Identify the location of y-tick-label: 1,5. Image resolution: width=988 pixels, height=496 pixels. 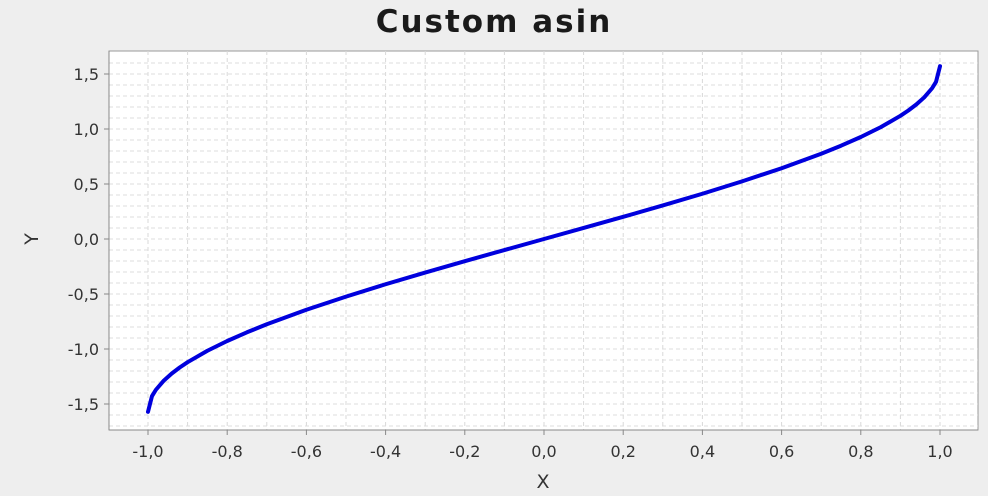
(86, 74).